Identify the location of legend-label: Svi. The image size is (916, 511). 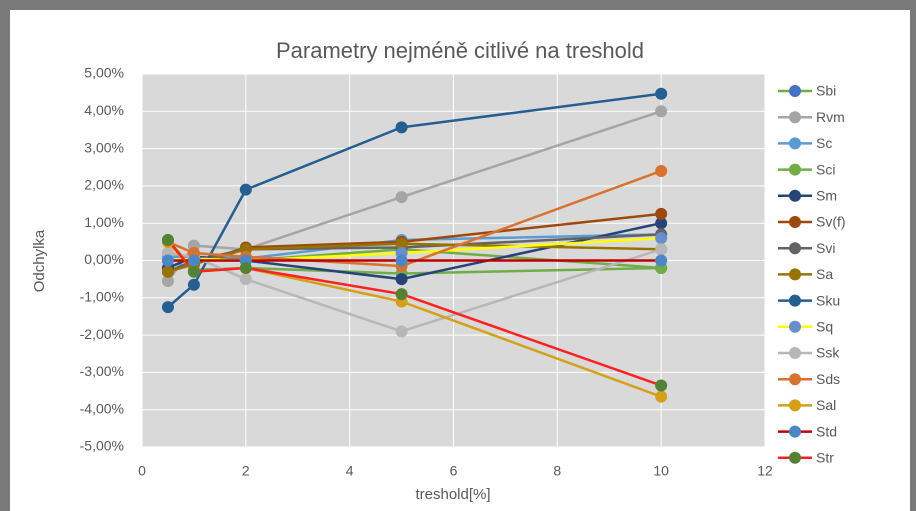
(825, 248).